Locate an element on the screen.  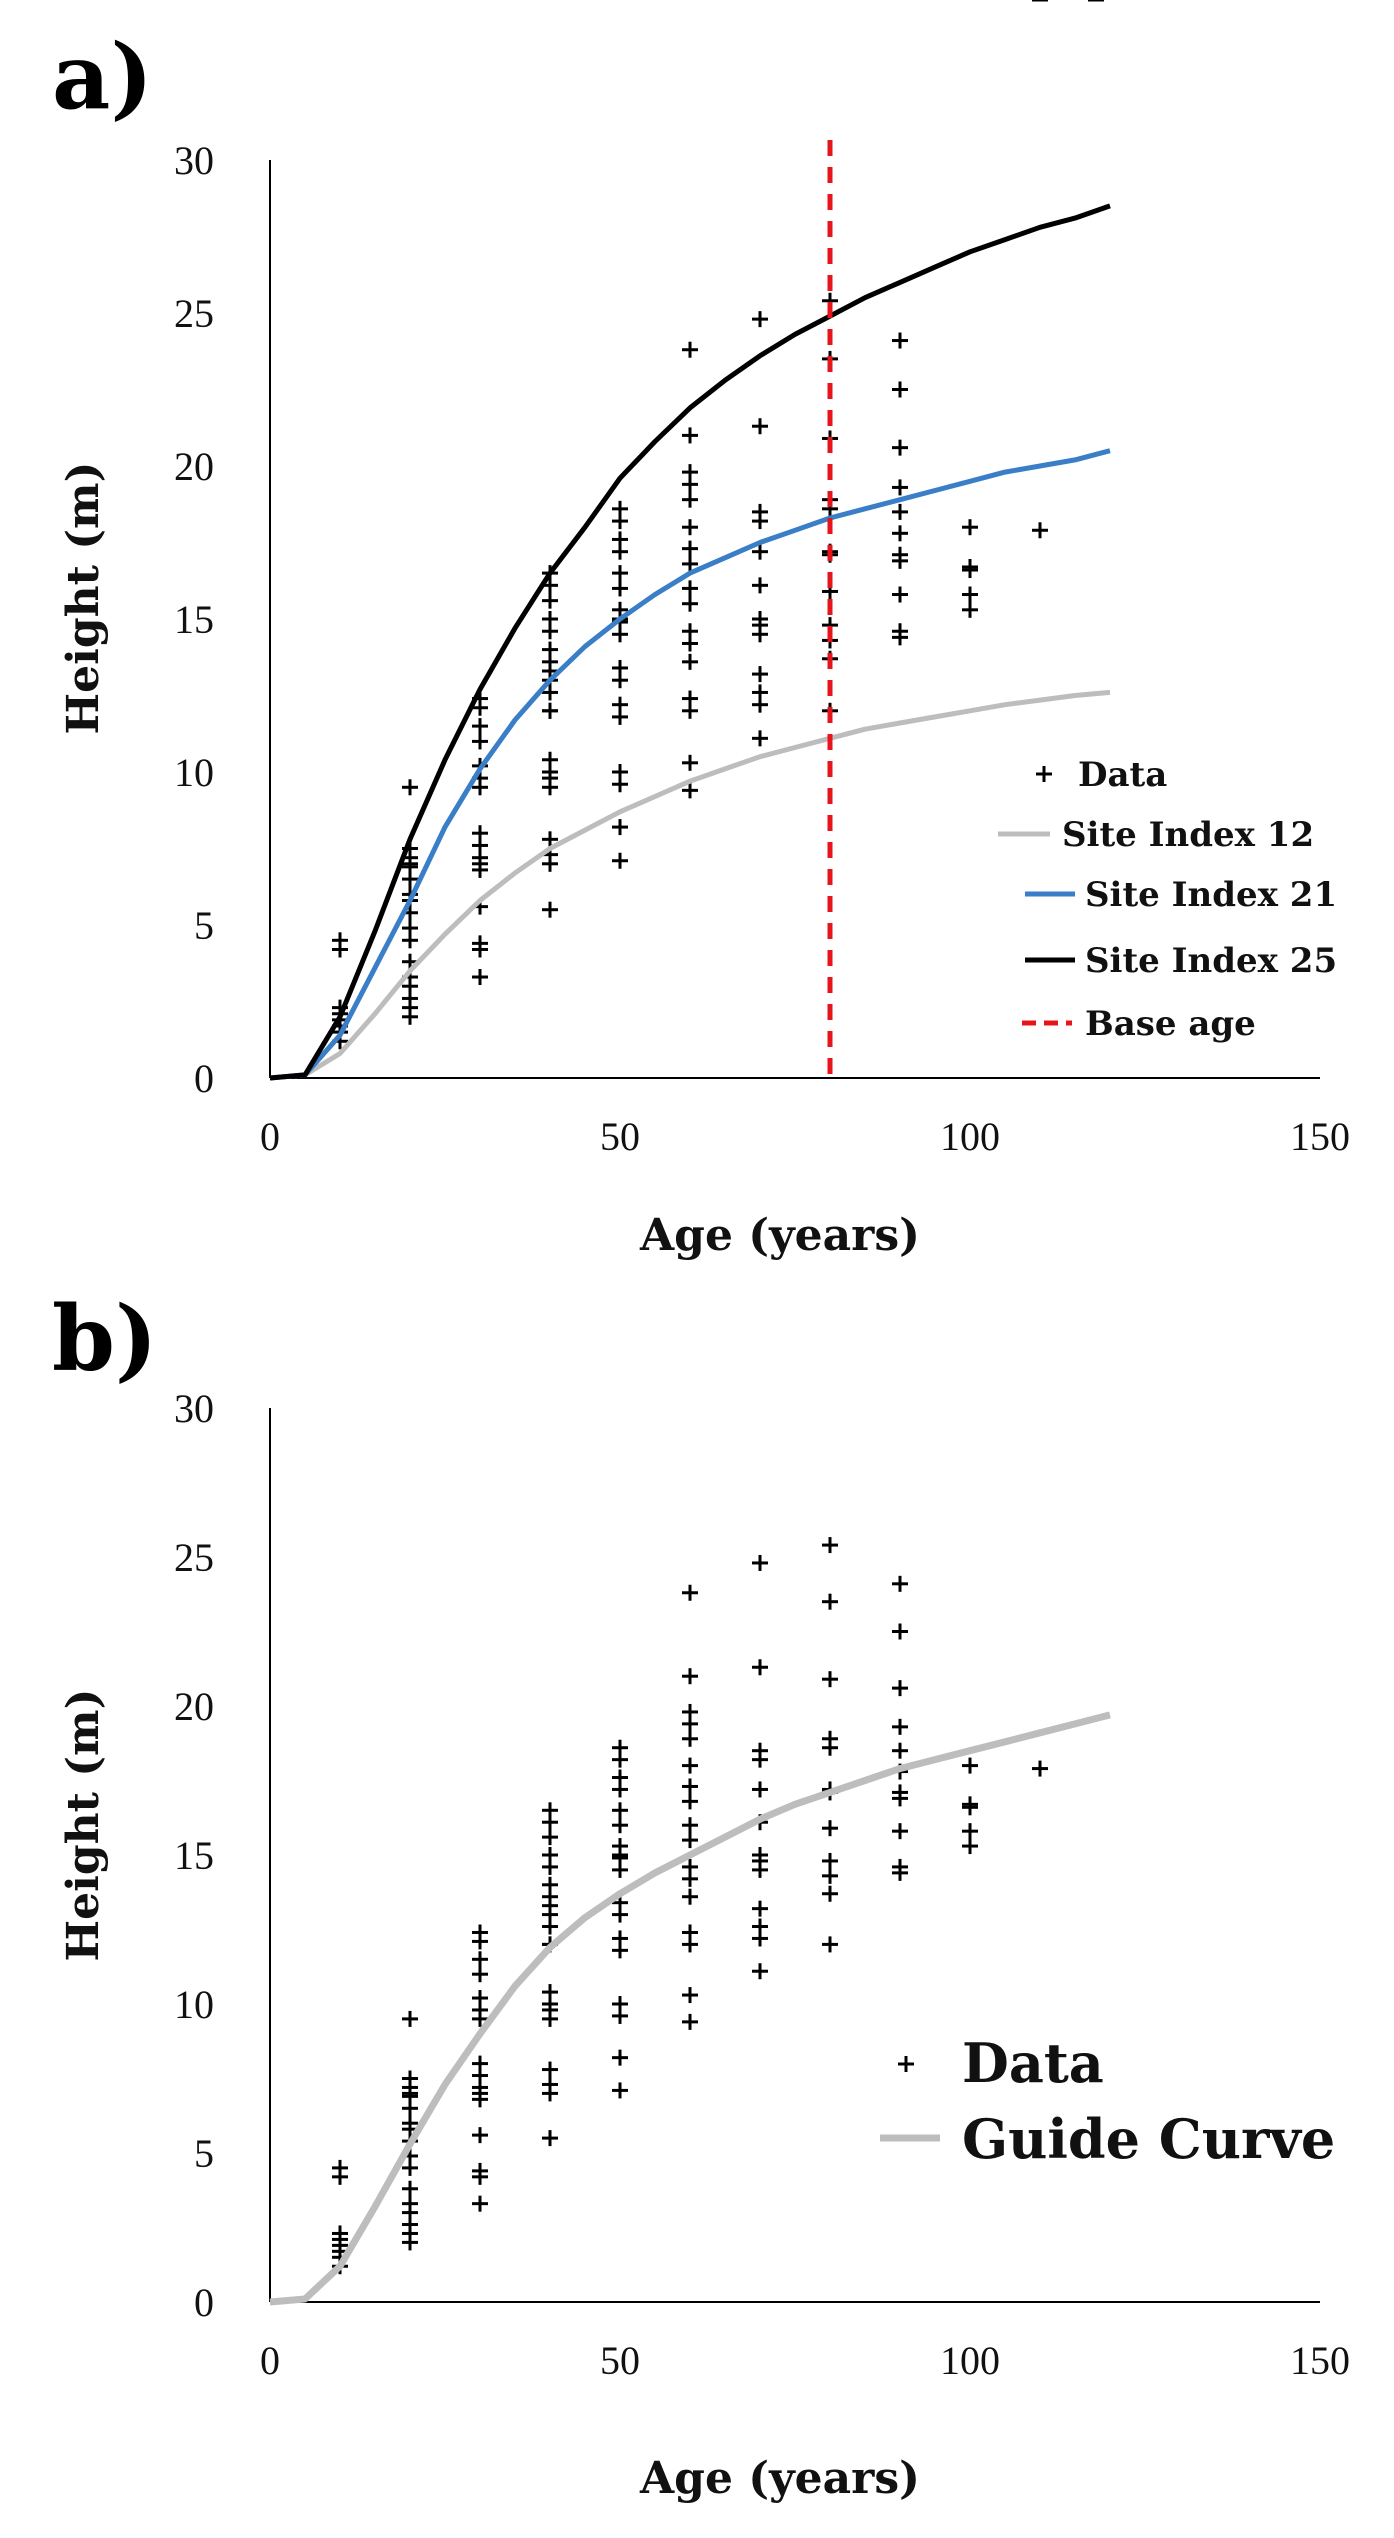
y-tick-label: 20 is located at coordinates (194, 466).